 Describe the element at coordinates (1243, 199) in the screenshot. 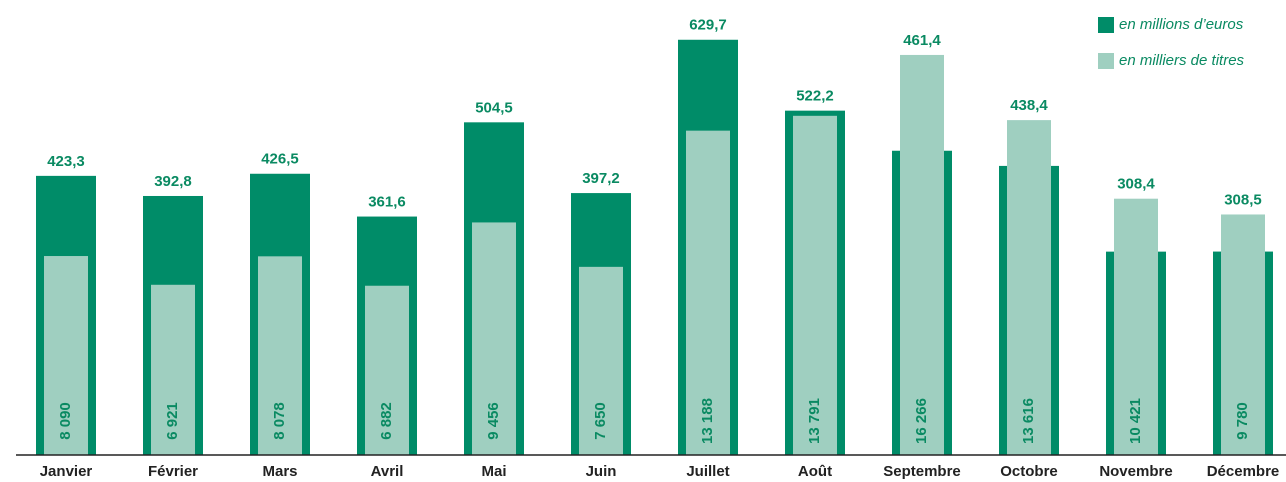

I see `value-label: 308,5` at that location.